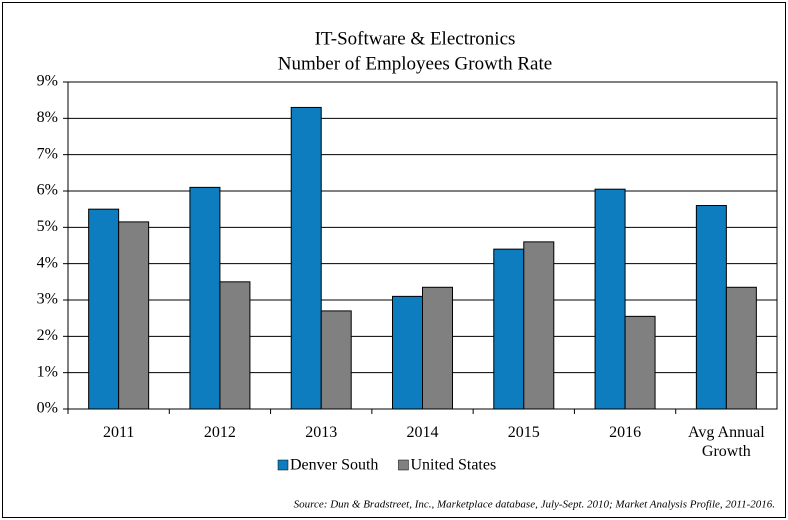 The width and height of the screenshot is (788, 520). What do you see at coordinates (219, 432) in the screenshot?
I see `x-tick-label: 2012` at bounding box center [219, 432].